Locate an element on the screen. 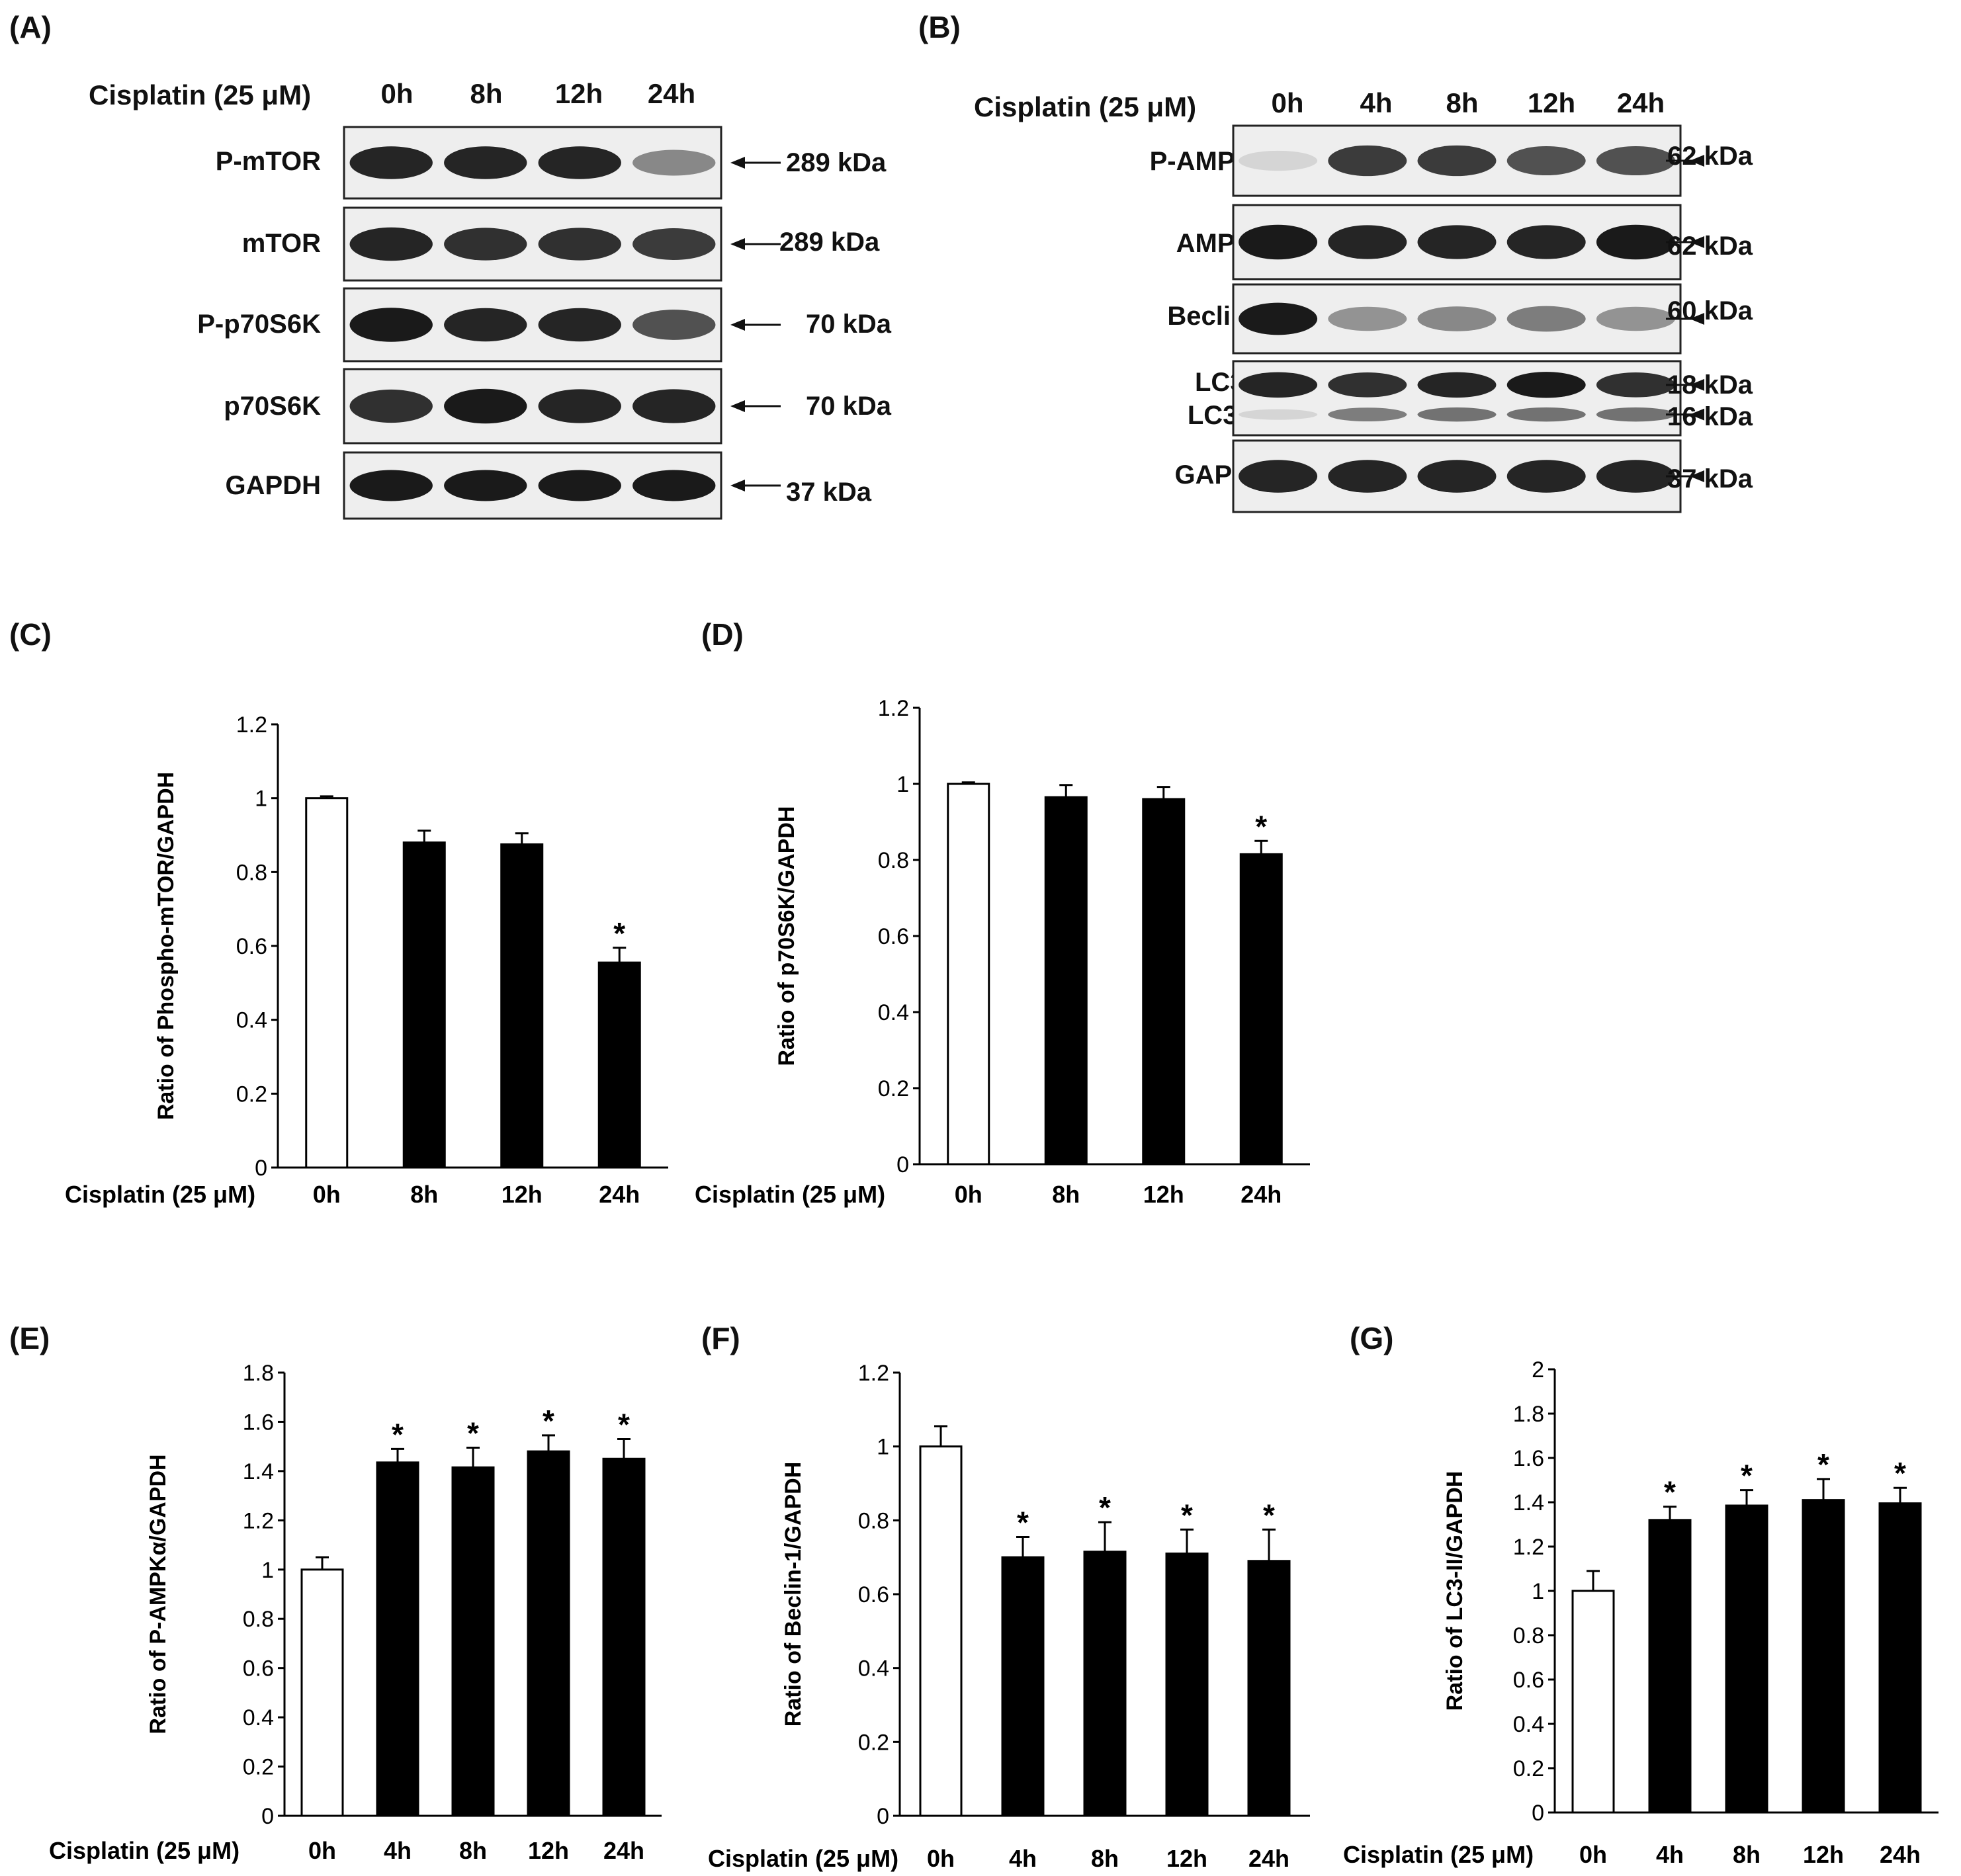 The height and width of the screenshot is (1876, 1961). blot-b-condition-label: Cisplatin (25 μM) is located at coordinates (1085, 106).